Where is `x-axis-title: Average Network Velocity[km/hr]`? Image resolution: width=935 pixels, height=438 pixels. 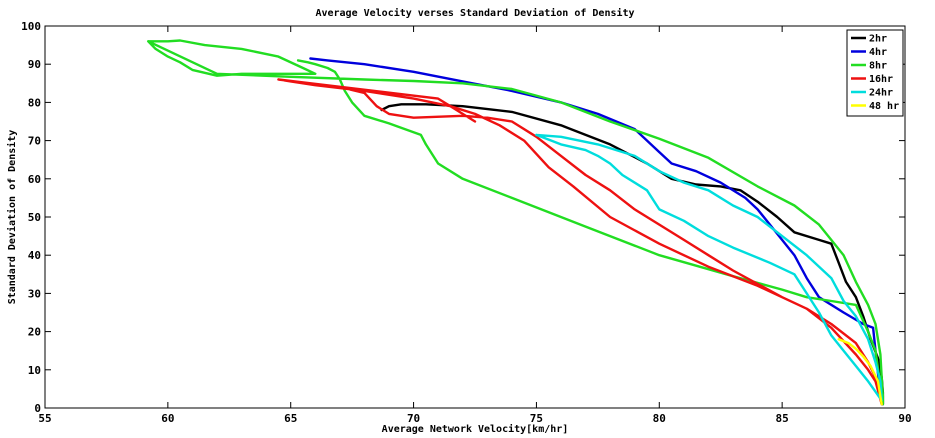 x-axis-title: Average Network Velocity[km/hr] is located at coordinates (475, 429).